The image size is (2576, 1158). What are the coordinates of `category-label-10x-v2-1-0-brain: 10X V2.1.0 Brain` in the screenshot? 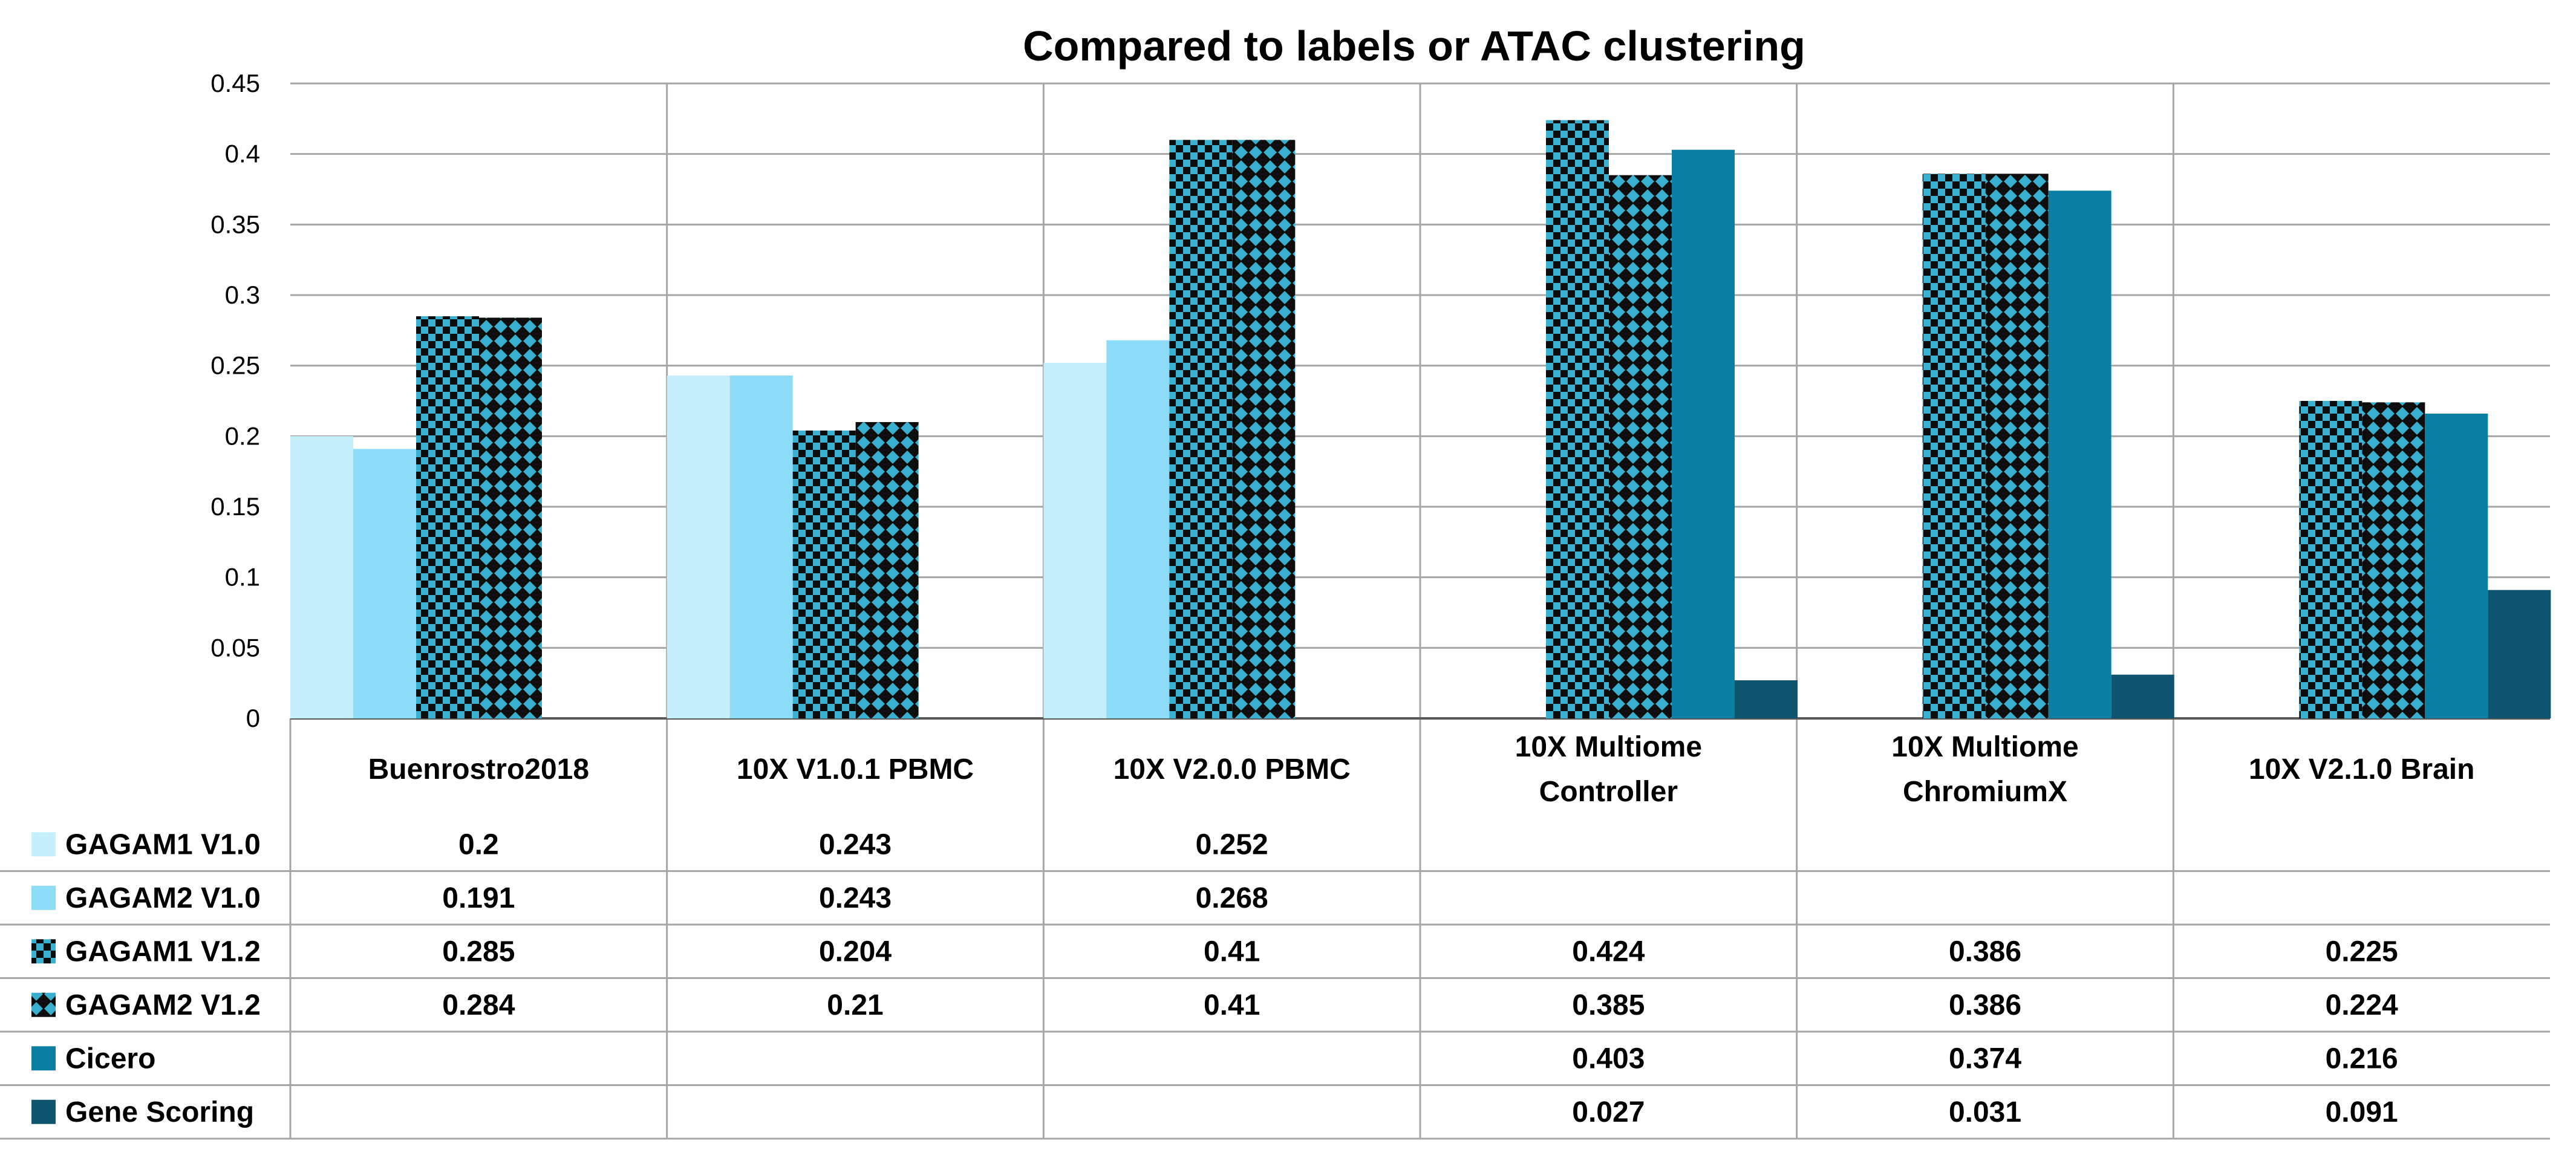 It's located at (2362, 769).